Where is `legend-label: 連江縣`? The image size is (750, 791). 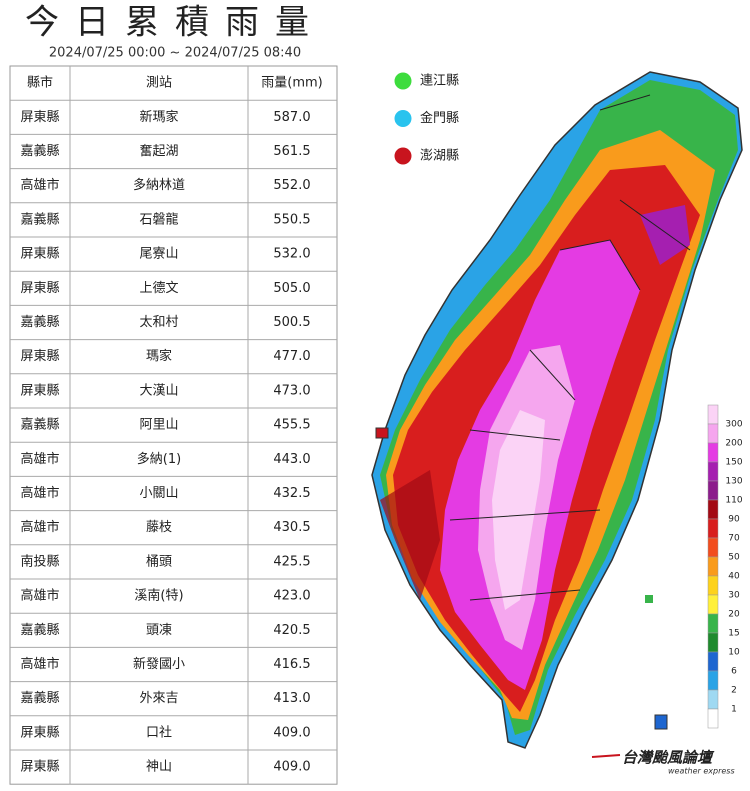 legend-label: 連江縣 is located at coordinates (439, 81).